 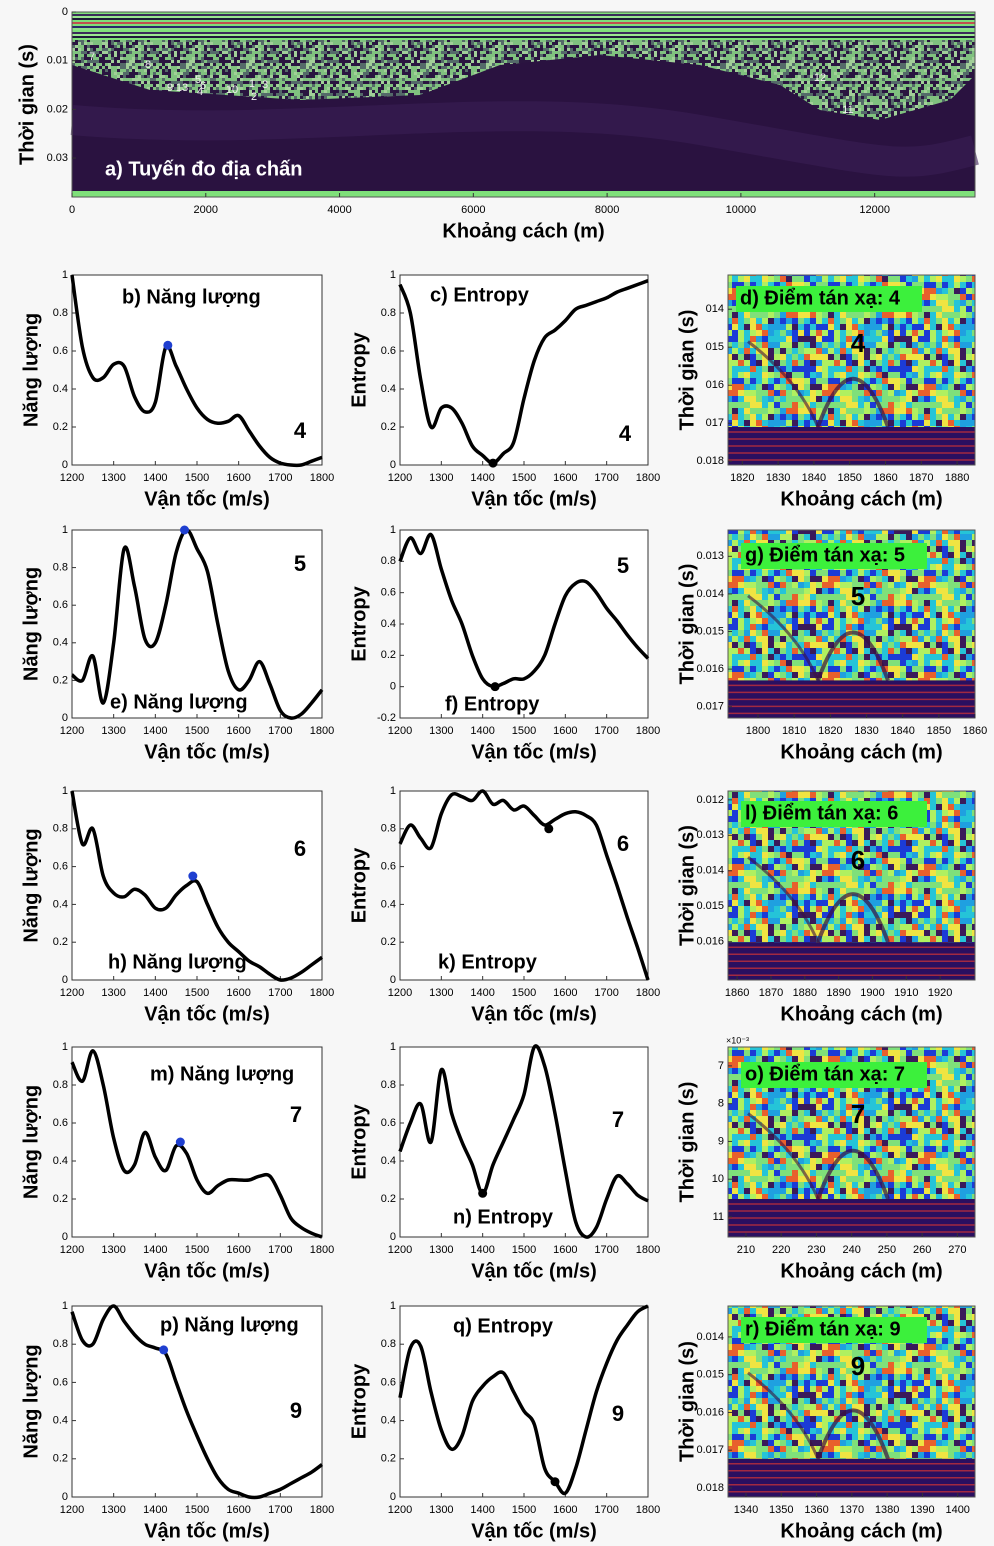 What do you see at coordinates (710, 1450) in the screenshot?
I see `y-tick-label: 0.017` at bounding box center [710, 1450].